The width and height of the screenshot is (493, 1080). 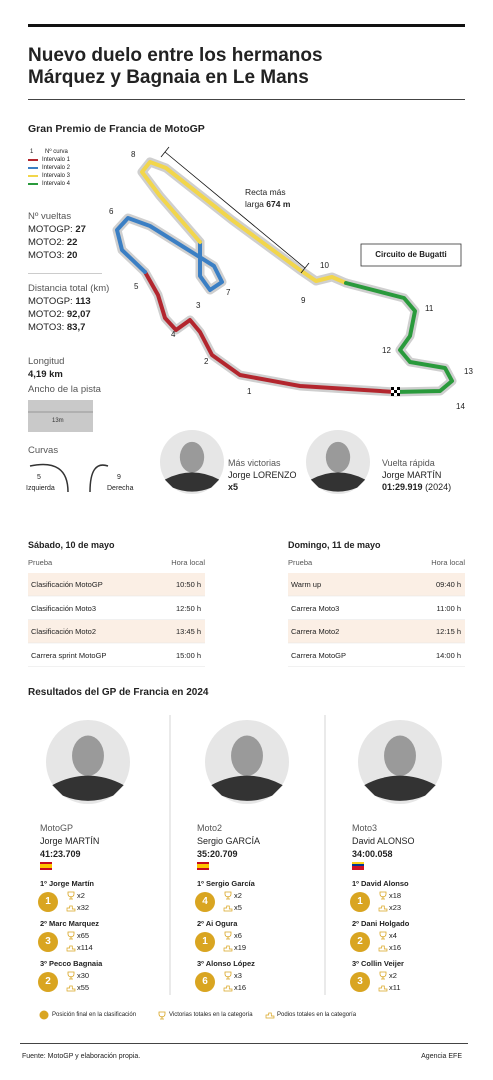 What do you see at coordinates (119, 477) in the screenshot?
I see `curve-count: 9` at bounding box center [119, 477].